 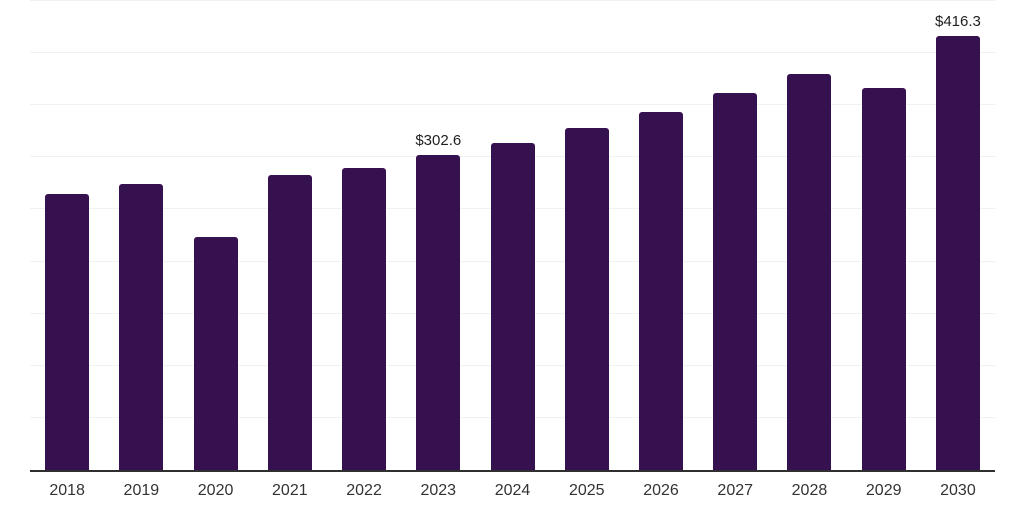 I want to click on bar-value-label: $416.3, so click(x=957, y=22).